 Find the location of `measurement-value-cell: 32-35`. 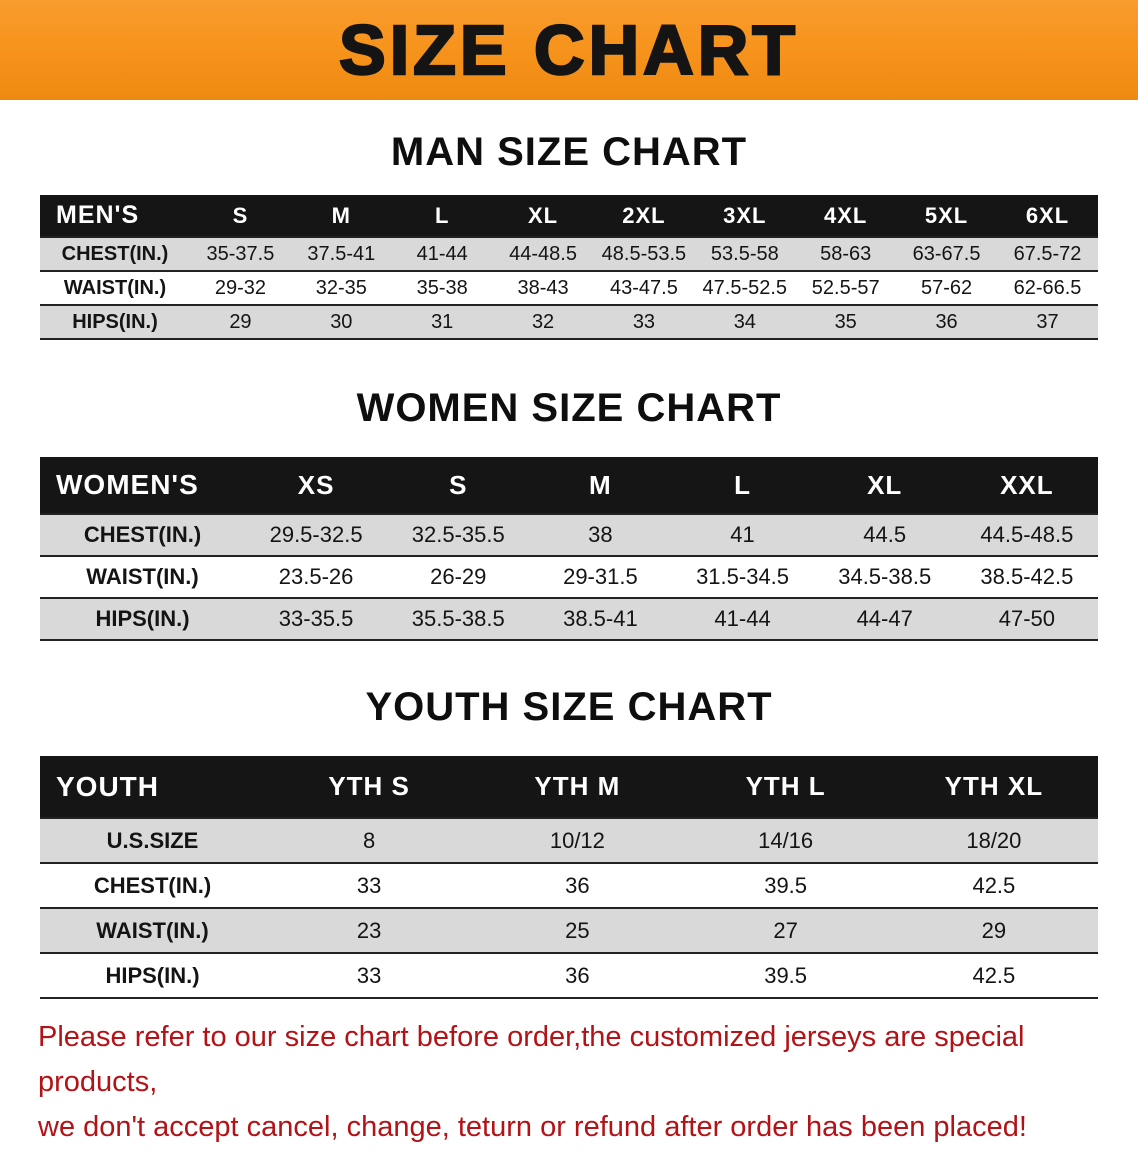

measurement-value-cell: 32-35 is located at coordinates (341, 287).